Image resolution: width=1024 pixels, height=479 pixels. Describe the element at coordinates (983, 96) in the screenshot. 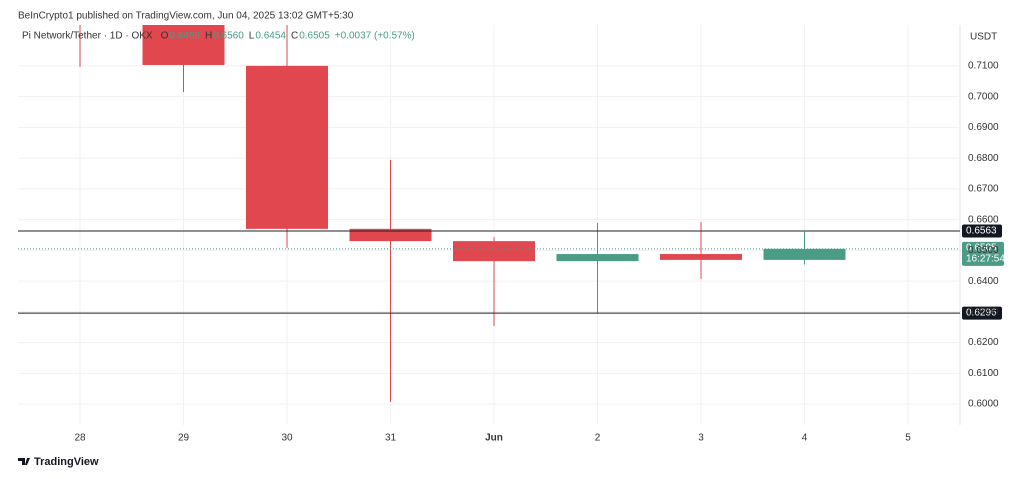

I see `y-tick-label: 0.7000` at that location.